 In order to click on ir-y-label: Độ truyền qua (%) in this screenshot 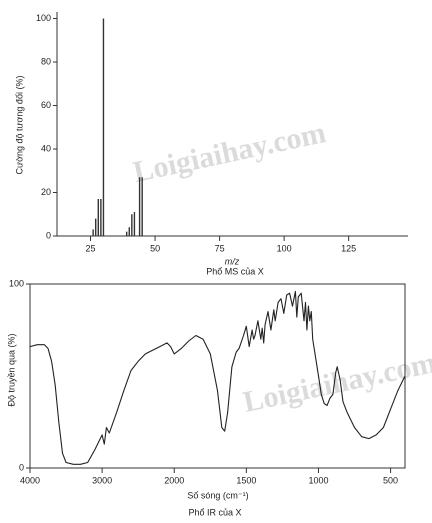, I will do `click(11, 369)`.